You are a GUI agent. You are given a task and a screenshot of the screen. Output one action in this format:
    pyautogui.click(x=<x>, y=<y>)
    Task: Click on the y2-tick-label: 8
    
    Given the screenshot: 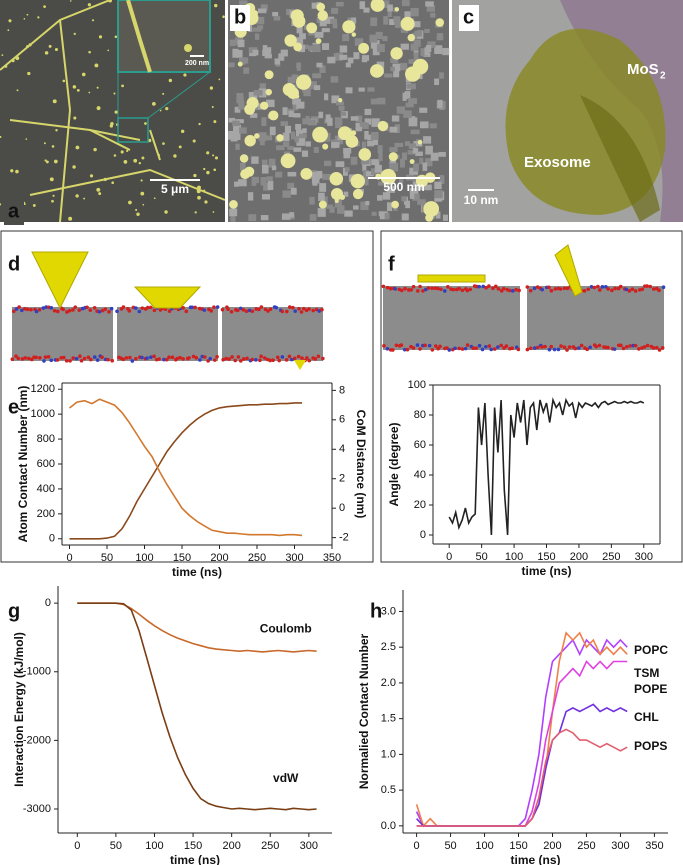 What is the action you would take?
    pyautogui.click(x=342, y=390)
    